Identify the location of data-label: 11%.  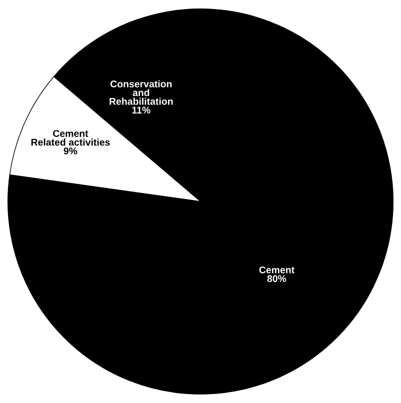
(141, 110).